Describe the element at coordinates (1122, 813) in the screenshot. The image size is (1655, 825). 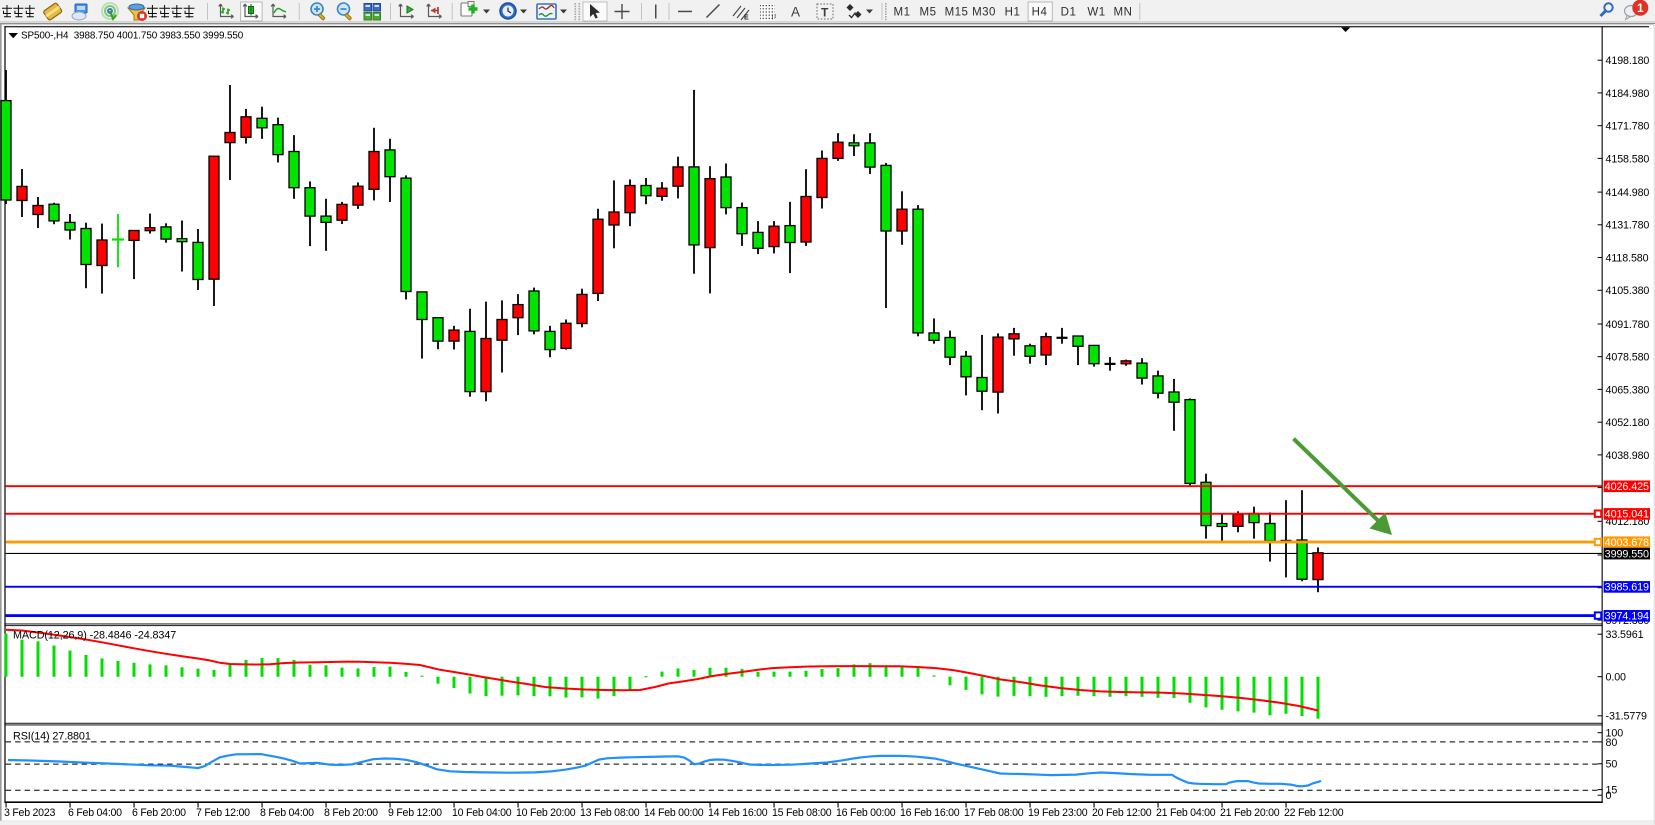
I see `svg-text: 20 Feb 12:00` at that location.